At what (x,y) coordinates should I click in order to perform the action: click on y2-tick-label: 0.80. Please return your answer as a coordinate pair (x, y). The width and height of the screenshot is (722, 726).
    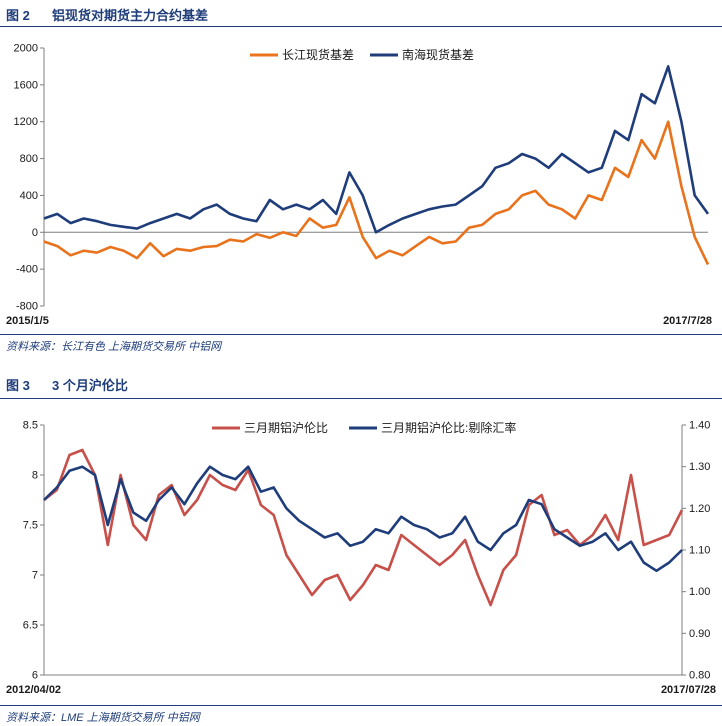
    Looking at the image, I should click on (699, 676).